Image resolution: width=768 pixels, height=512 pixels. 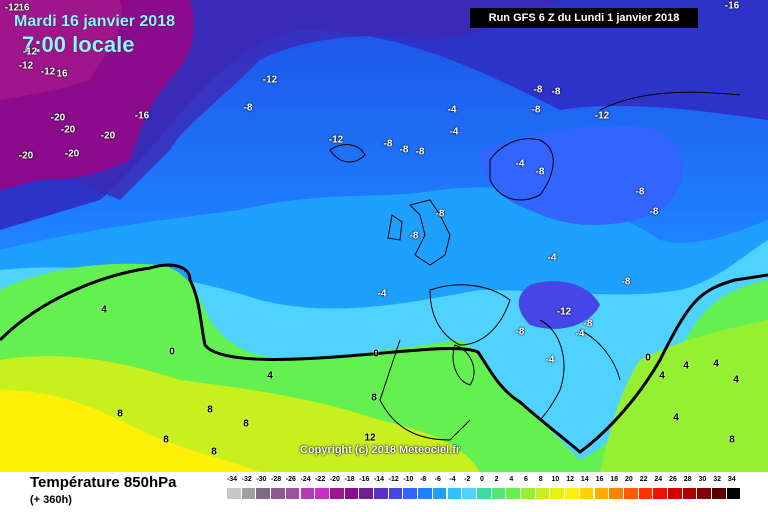 I want to click on scale-tick-label: 30, so click(x=702, y=479).